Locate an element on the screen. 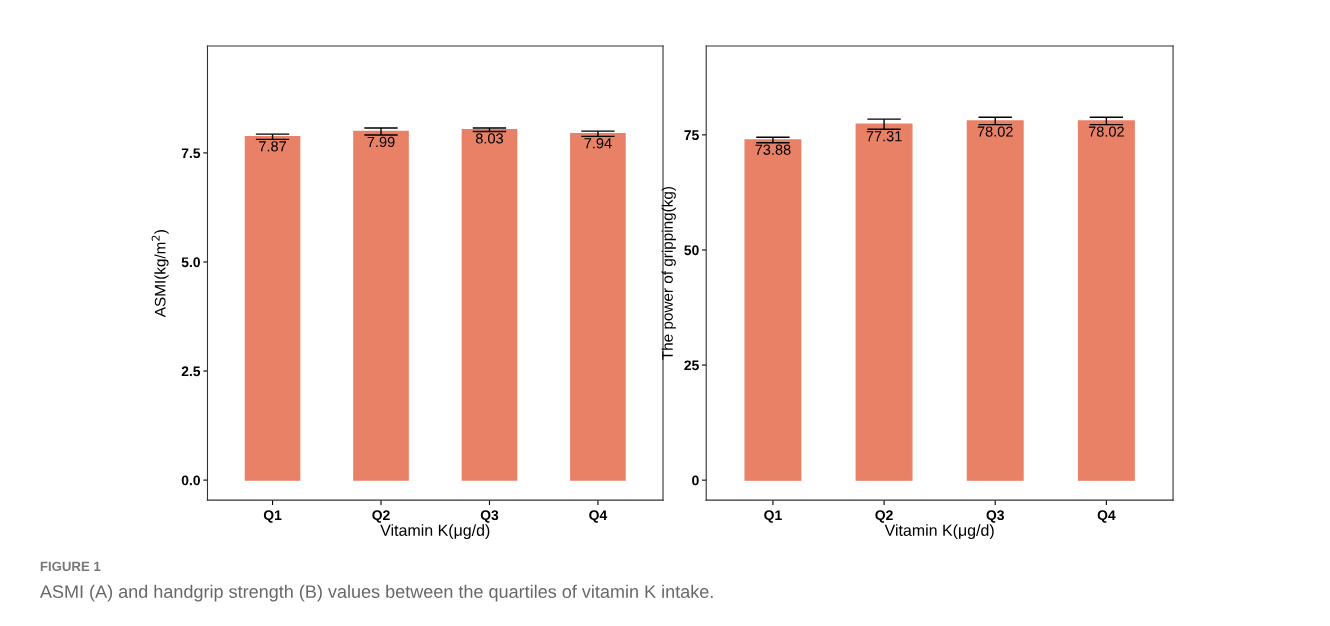 This screenshot has width=1330, height=626. y-tick-label: 25 is located at coordinates (691, 365).